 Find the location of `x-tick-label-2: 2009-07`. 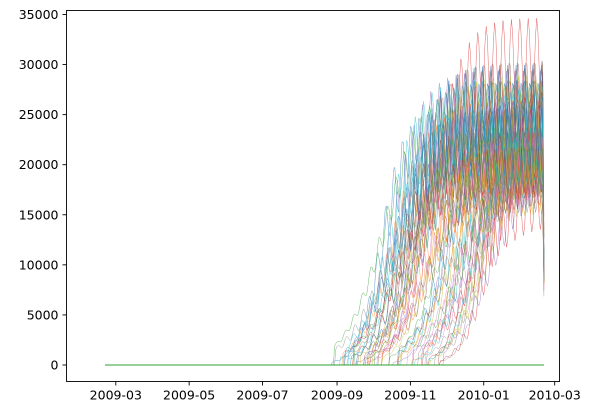

x-tick-label-2: 2009-07 is located at coordinates (262, 395).